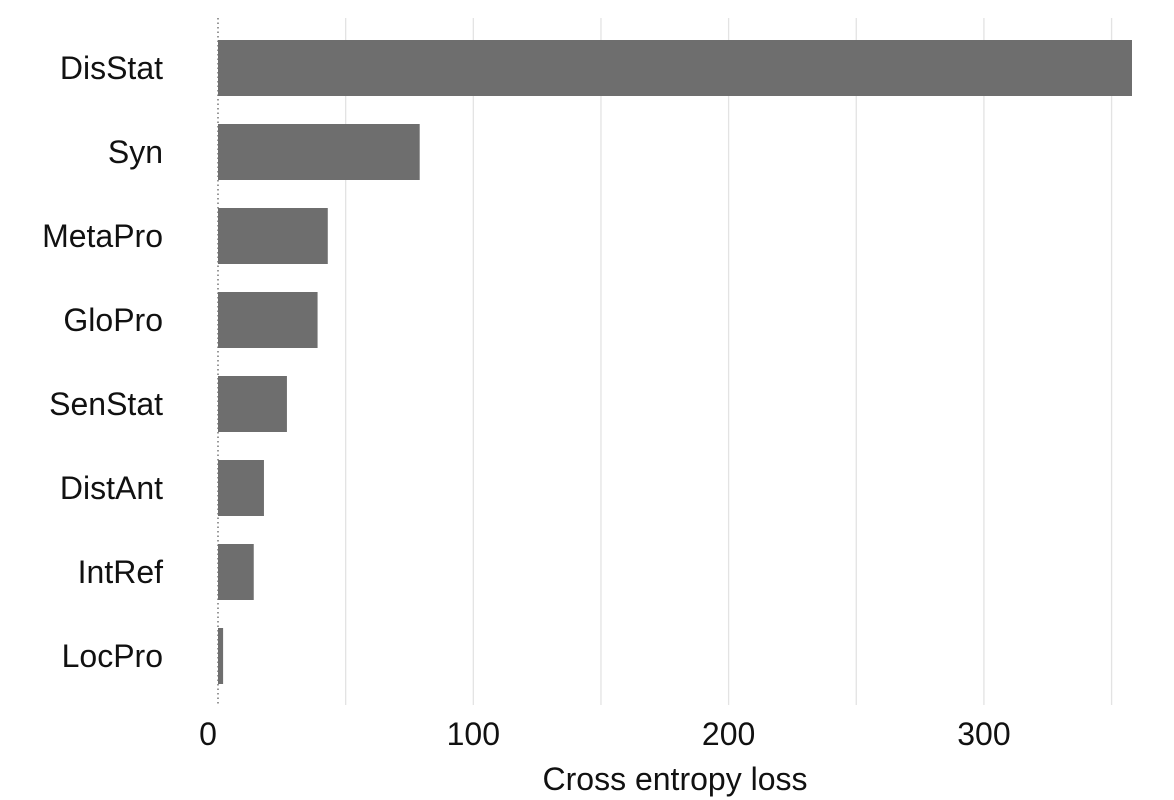 This screenshot has width=1174, height=800. I want to click on category-label-metapro: MetaPro, so click(102, 236).